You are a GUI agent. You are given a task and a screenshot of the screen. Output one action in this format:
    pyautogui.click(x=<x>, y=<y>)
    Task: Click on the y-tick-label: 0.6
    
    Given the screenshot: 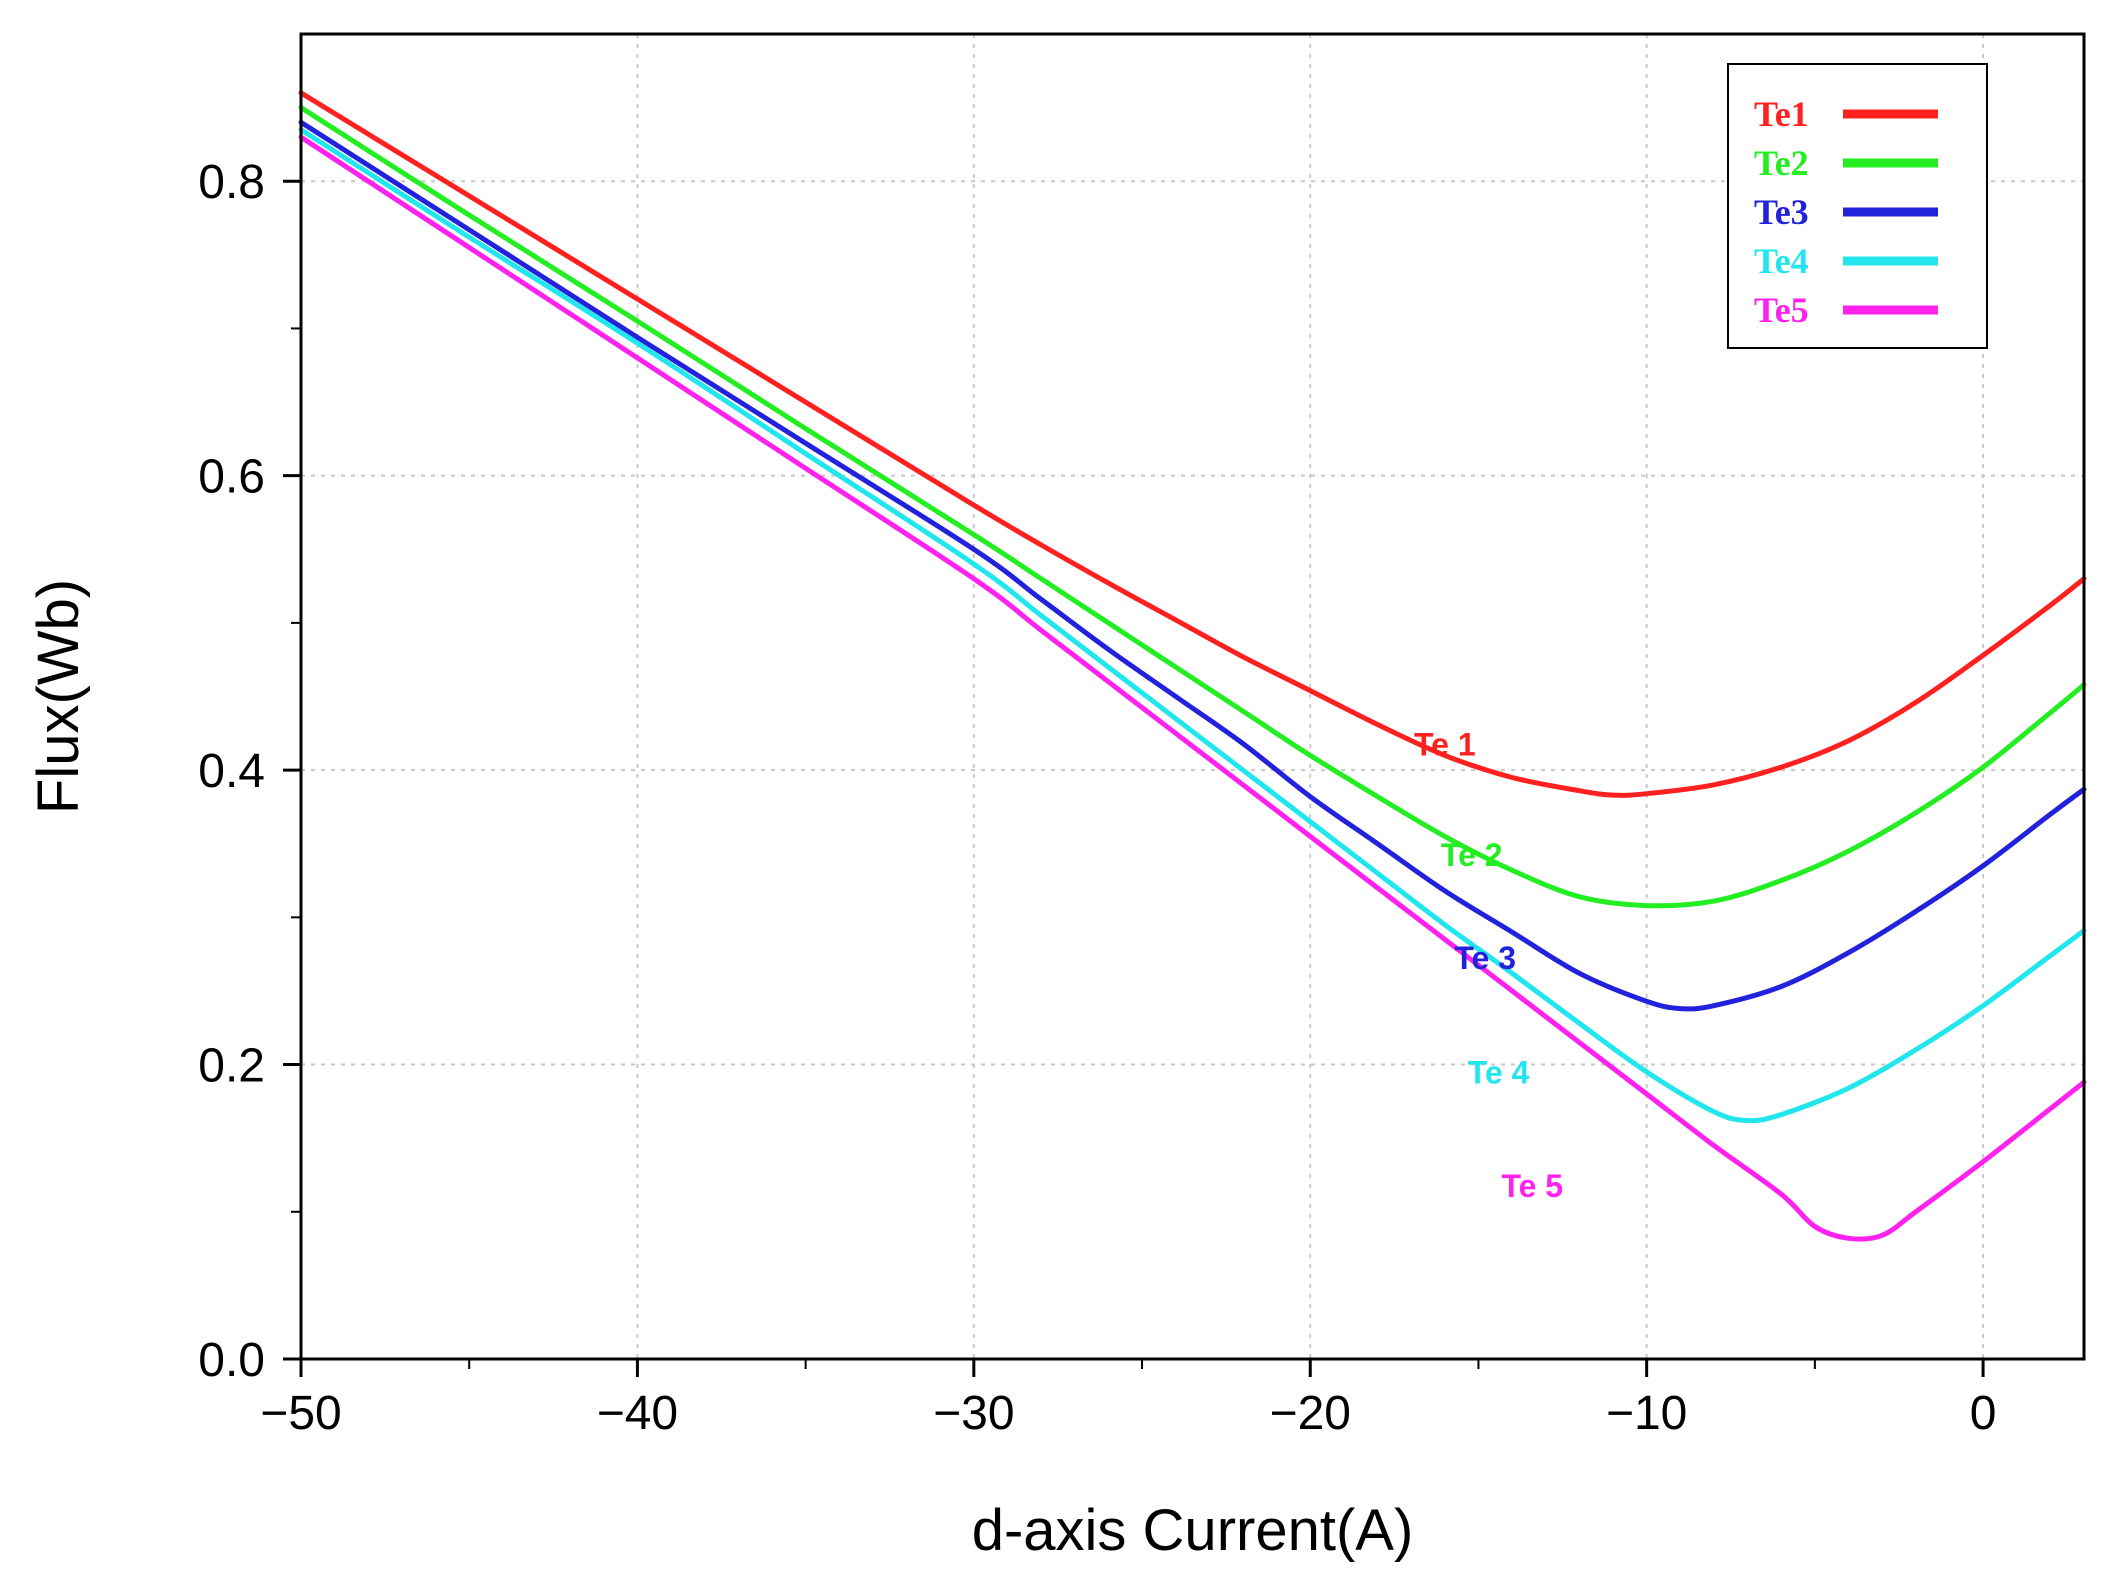 What is the action you would take?
    pyautogui.click(x=231, y=477)
    